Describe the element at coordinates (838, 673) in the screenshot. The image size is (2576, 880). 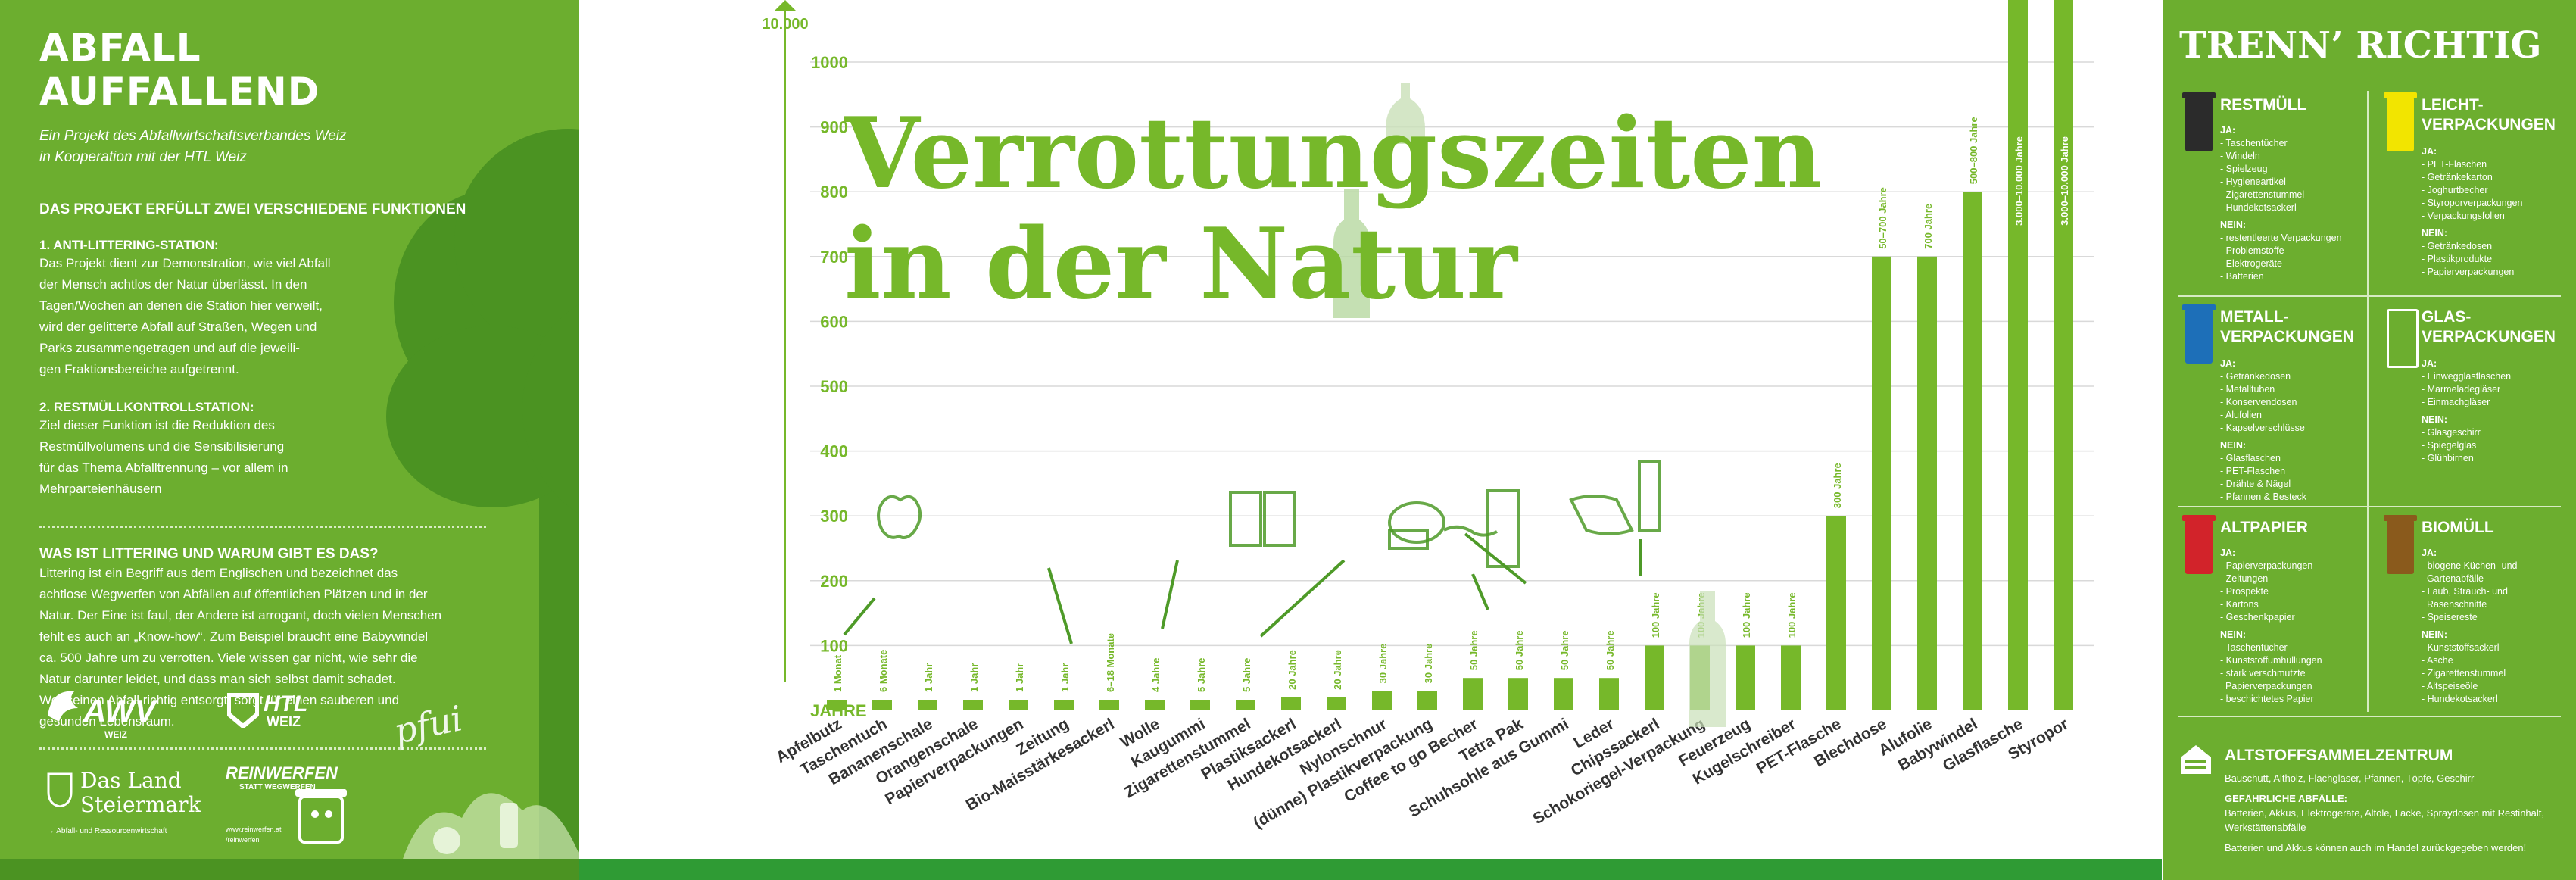
I see `data-label: 1 Monat` at that location.